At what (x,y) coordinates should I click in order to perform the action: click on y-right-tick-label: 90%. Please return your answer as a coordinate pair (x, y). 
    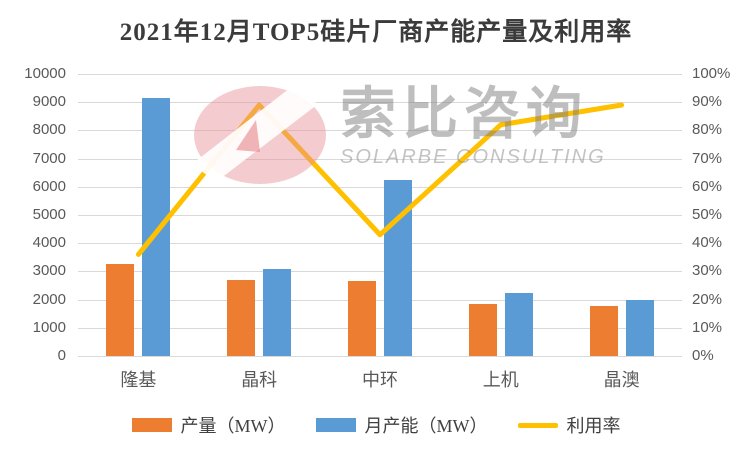
    Looking at the image, I should click on (707, 102).